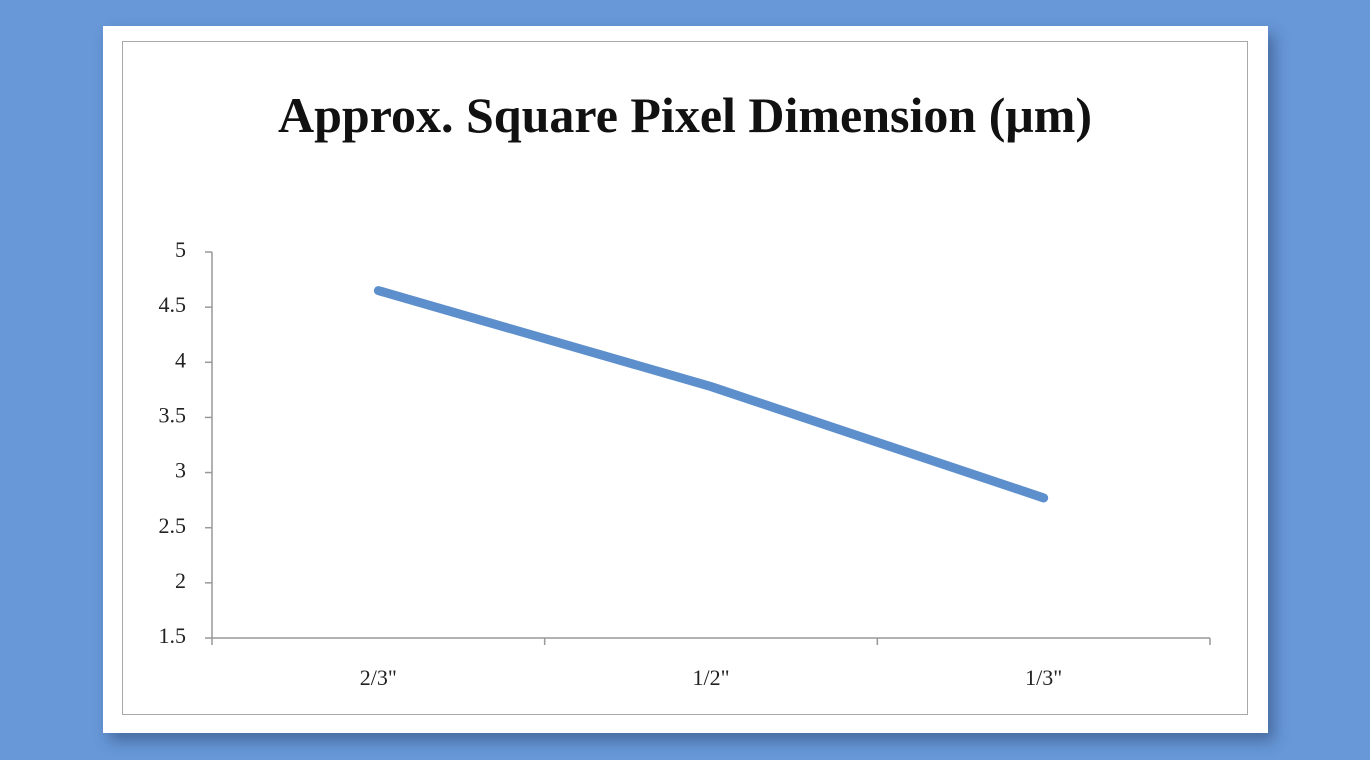  Describe the element at coordinates (173, 635) in the screenshot. I see `y-tick-label: 1.5` at that location.